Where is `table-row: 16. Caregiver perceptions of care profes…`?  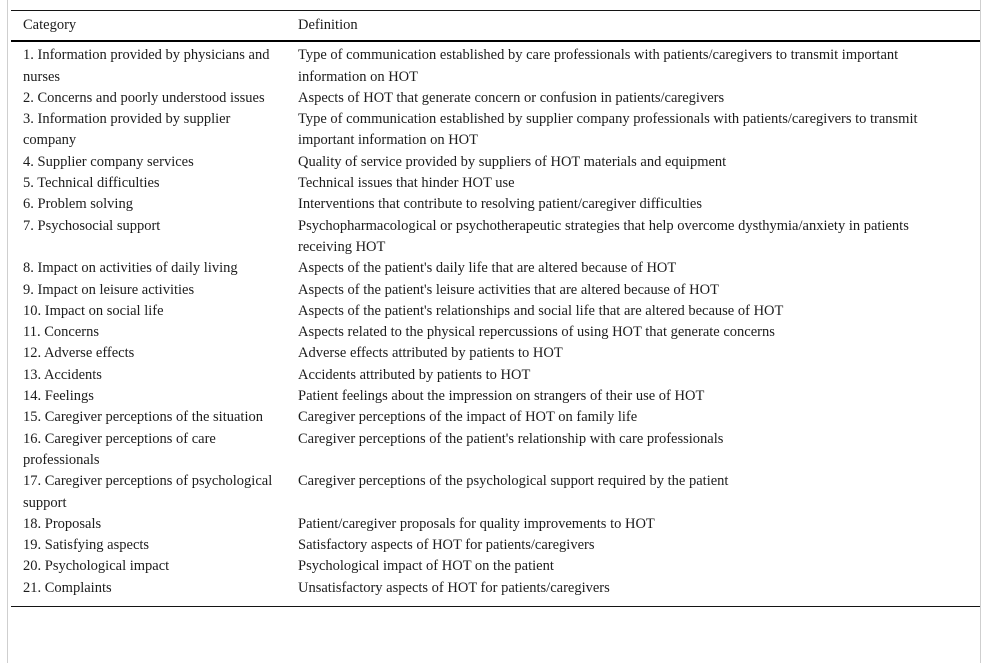 table-row: 16. Caregiver perceptions of care profes… is located at coordinates (495, 450).